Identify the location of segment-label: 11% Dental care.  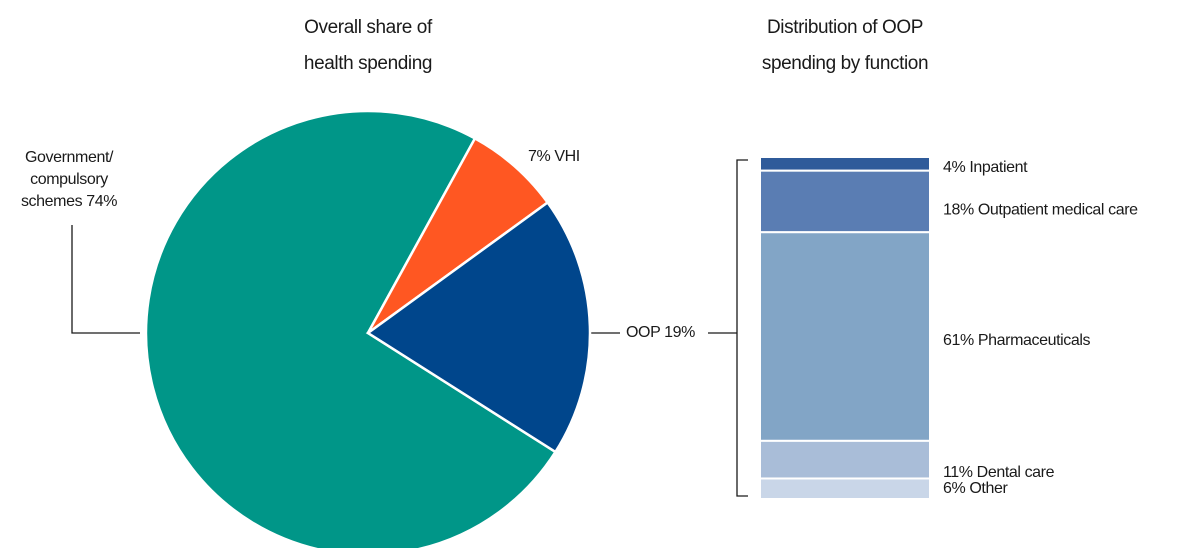
(999, 472).